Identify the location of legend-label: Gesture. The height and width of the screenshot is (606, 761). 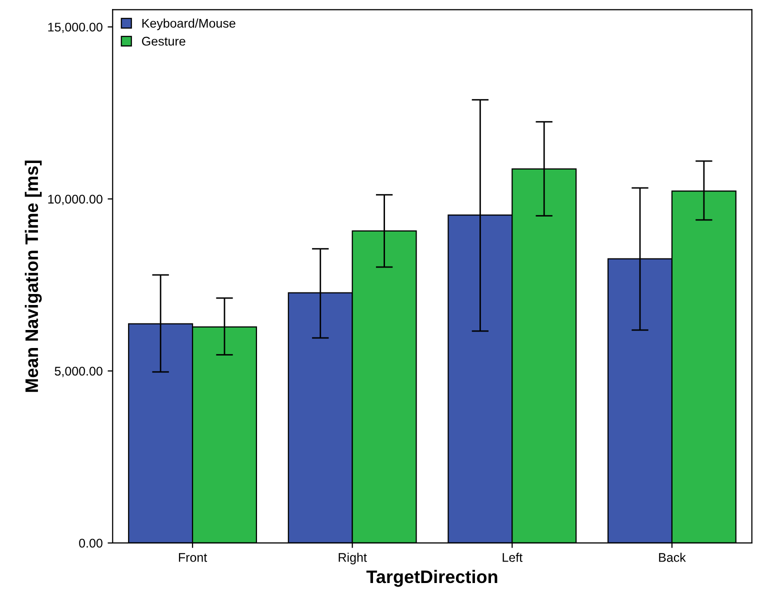
(164, 41).